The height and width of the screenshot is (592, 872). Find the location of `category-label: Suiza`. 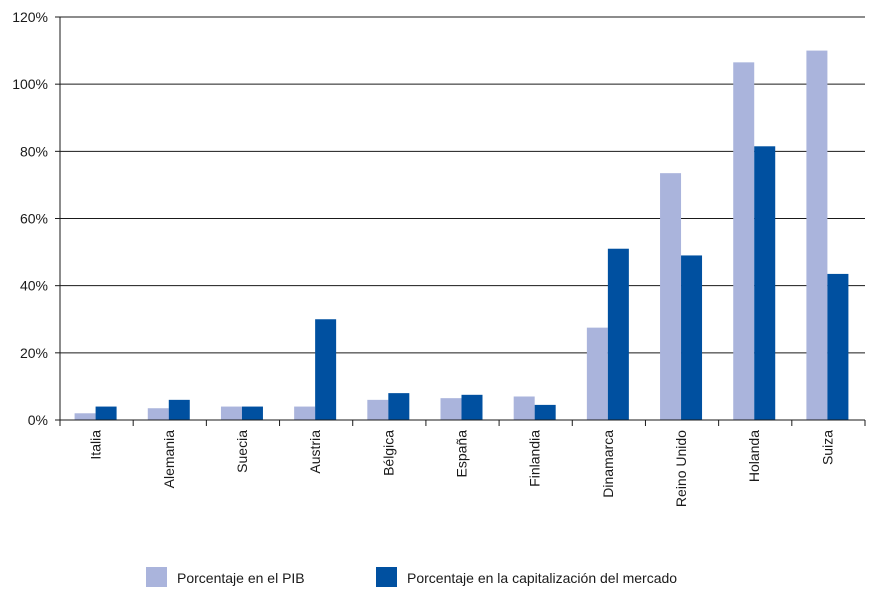

category-label: Suiza is located at coordinates (827, 447).